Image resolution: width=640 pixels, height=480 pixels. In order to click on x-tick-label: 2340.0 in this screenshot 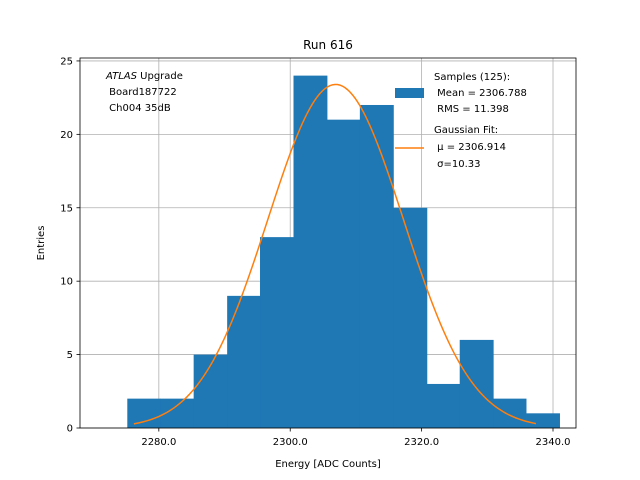, I will do `click(553, 442)`.